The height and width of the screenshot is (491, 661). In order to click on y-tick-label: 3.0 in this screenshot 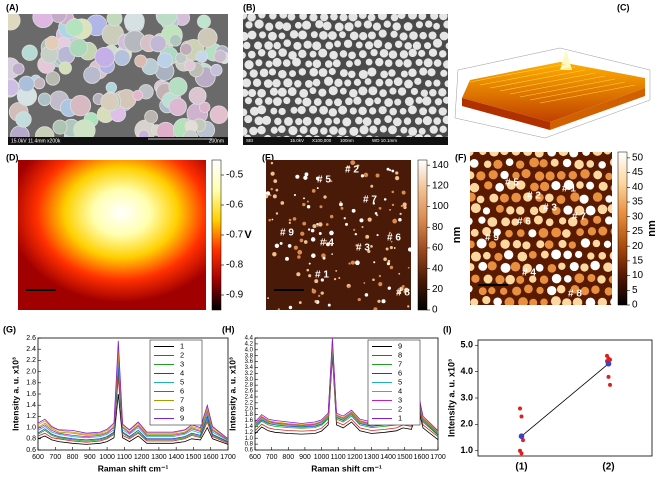, I will do `click(249, 380)`.